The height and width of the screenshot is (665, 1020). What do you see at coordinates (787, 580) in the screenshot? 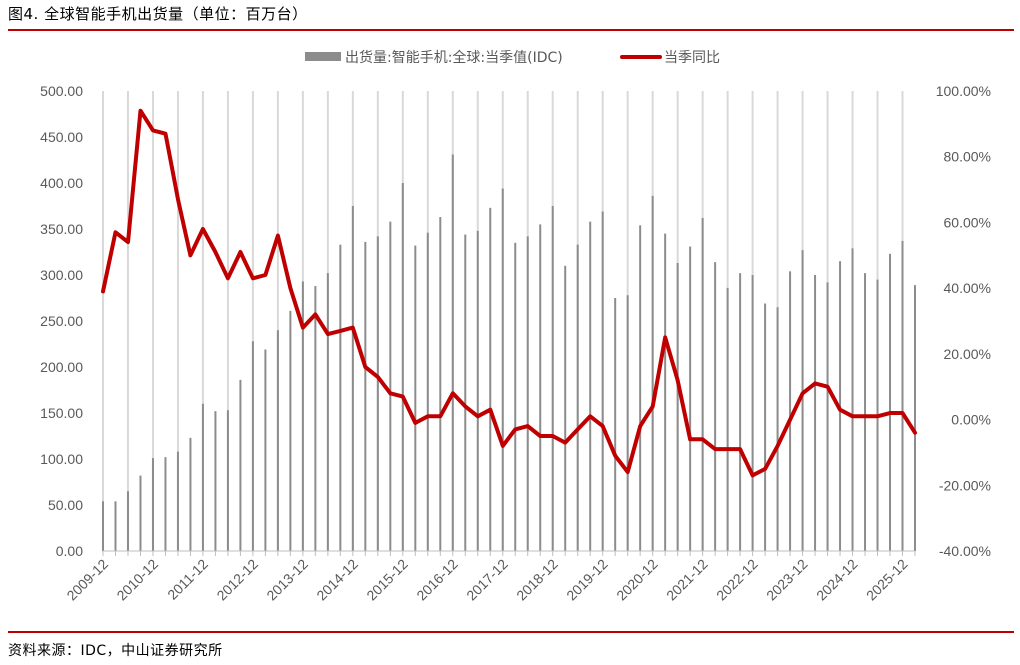
I see `x-tick-label: 2023-12` at bounding box center [787, 580].